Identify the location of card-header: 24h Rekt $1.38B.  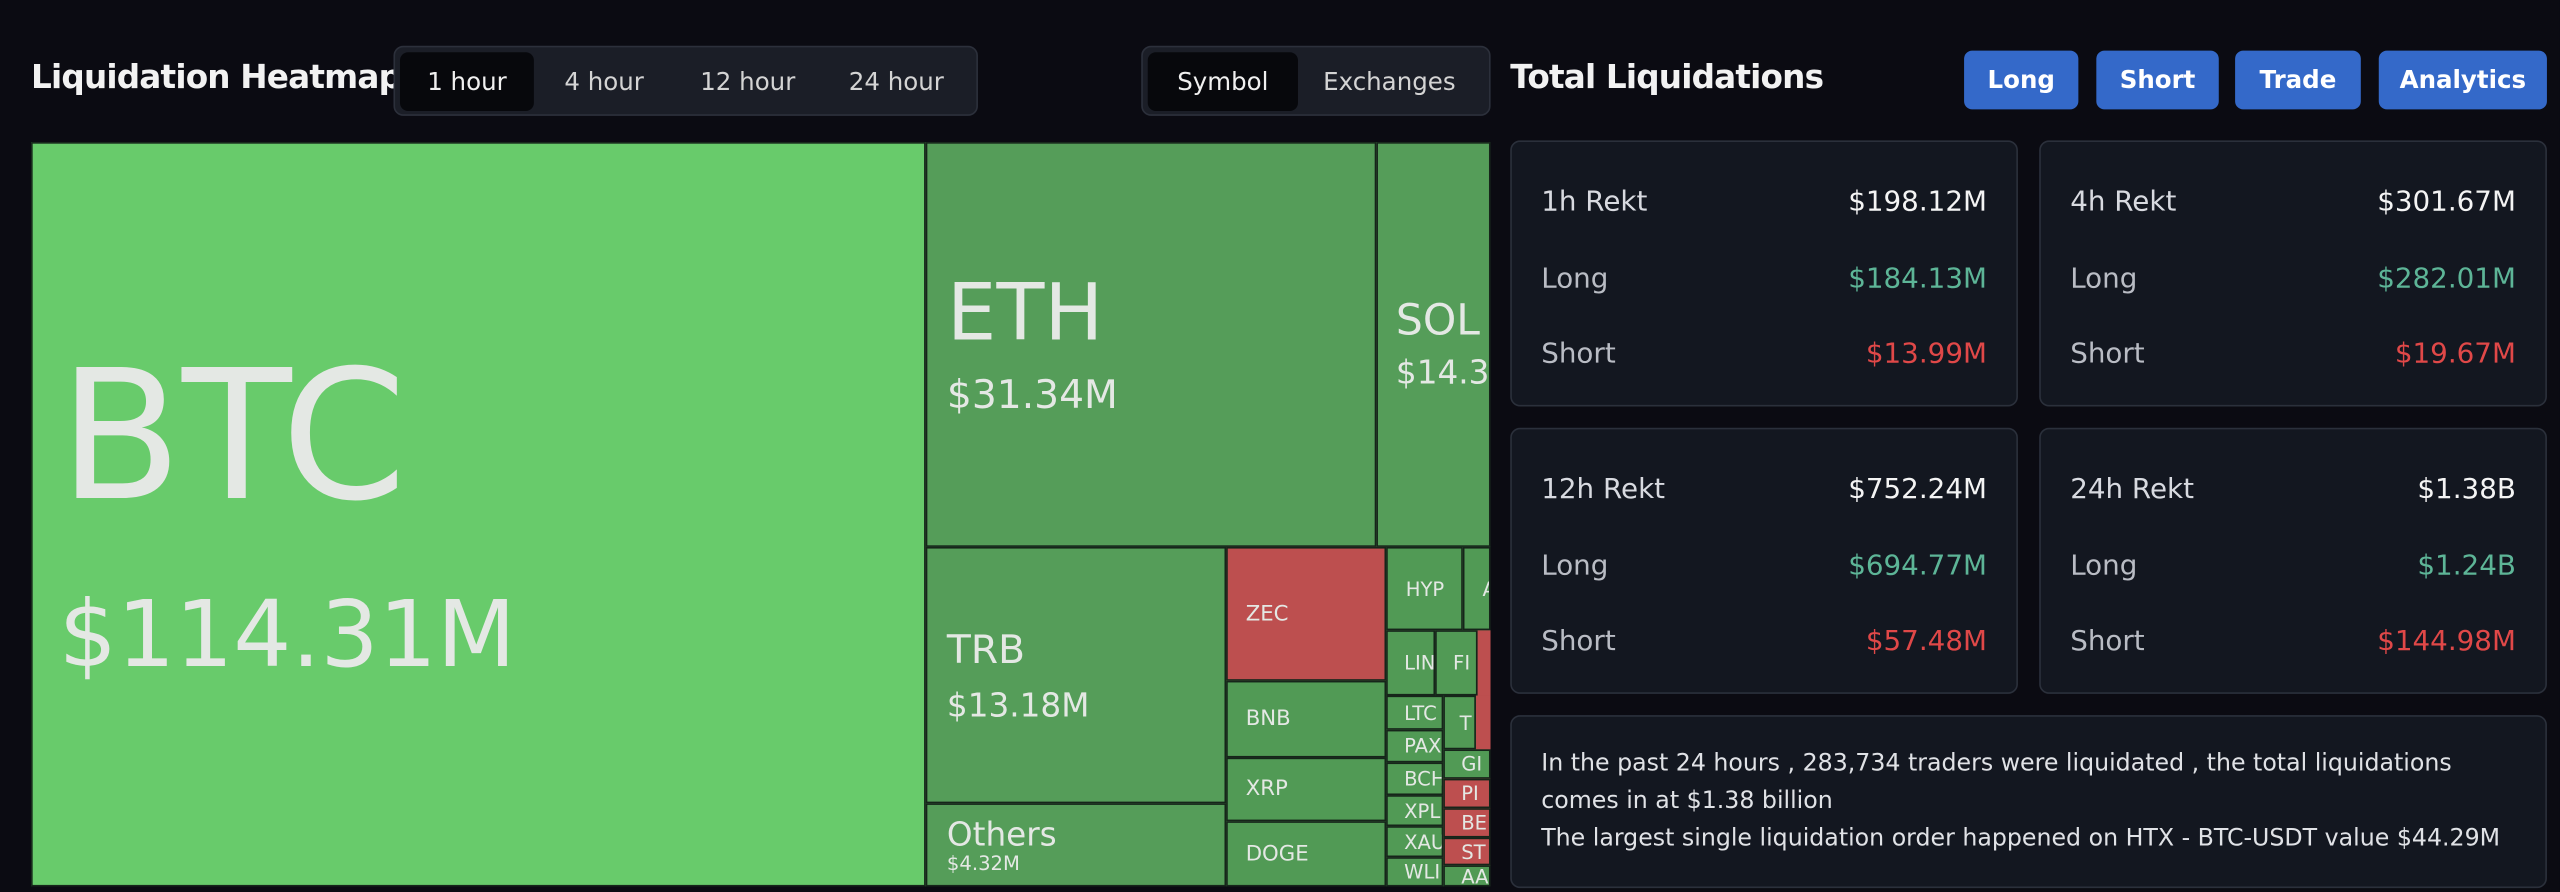
(2293, 489).